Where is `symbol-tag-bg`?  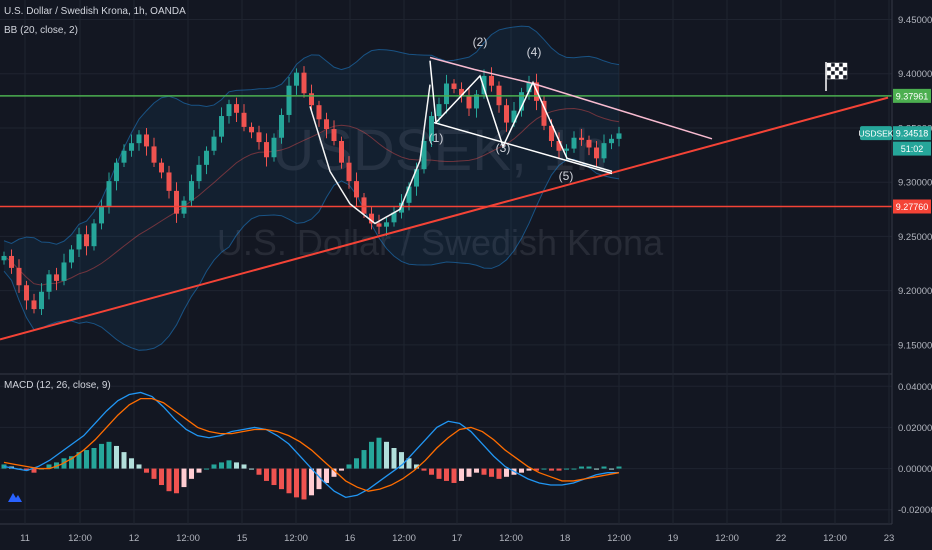
symbol-tag-bg is located at coordinates (876, 133).